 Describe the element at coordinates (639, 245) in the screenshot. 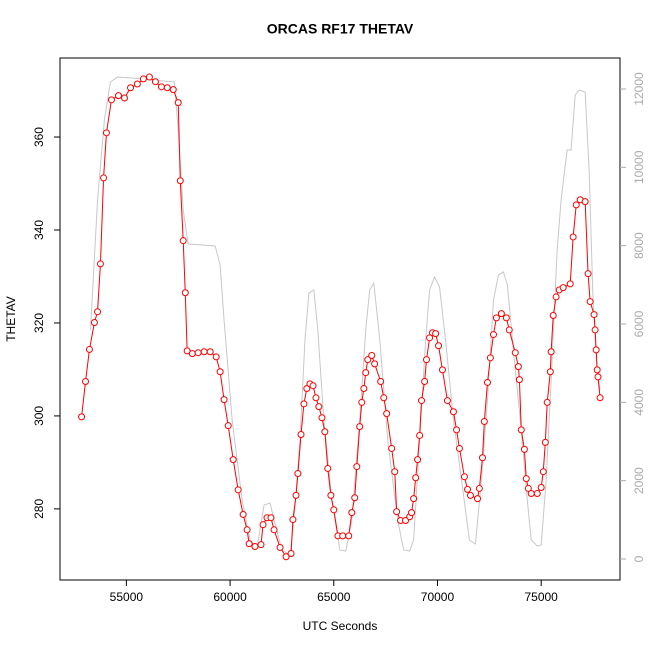

I see `y2-tick-label: 8000` at that location.